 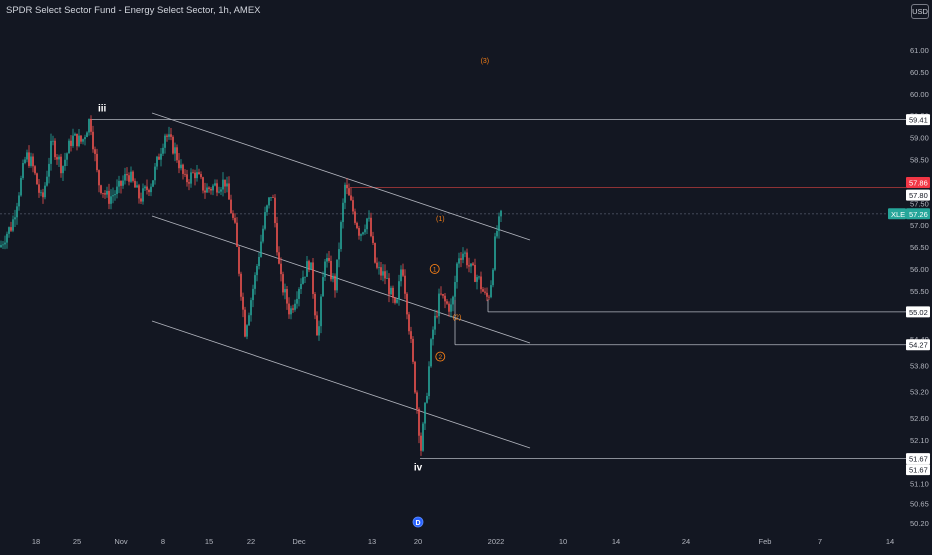 I want to click on y-tick-label: 58.50, so click(x=919, y=159).